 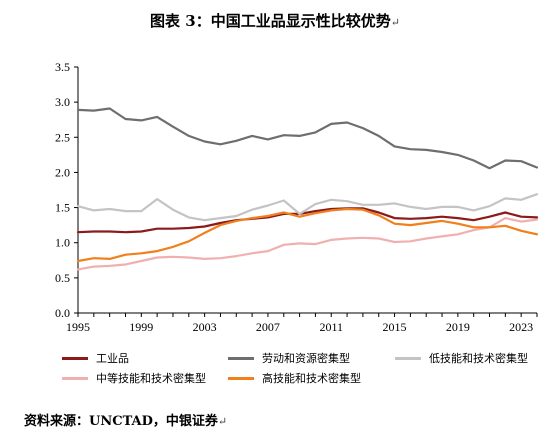 I want to click on legend-item: 工业品, so click(x=95, y=358).